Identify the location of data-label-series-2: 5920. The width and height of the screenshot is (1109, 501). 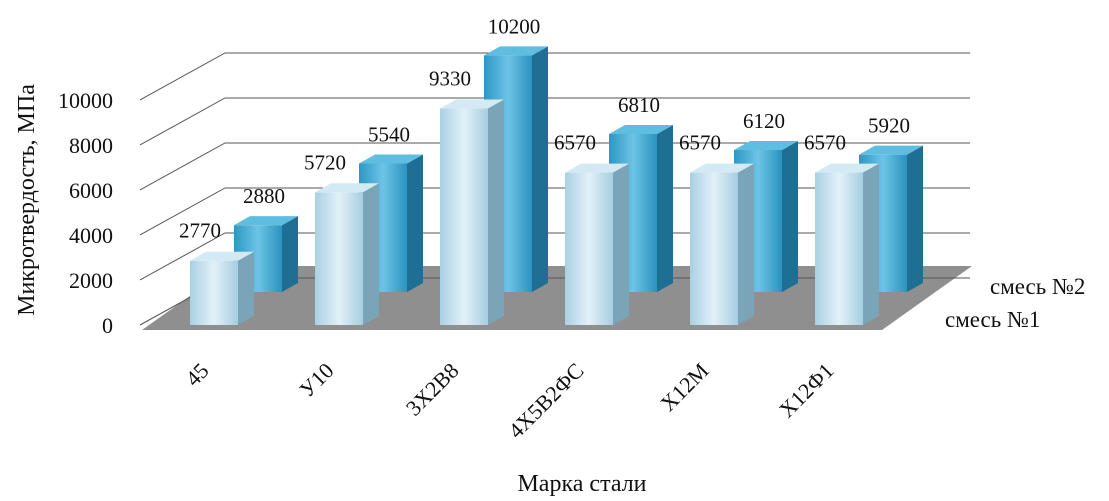
(889, 126).